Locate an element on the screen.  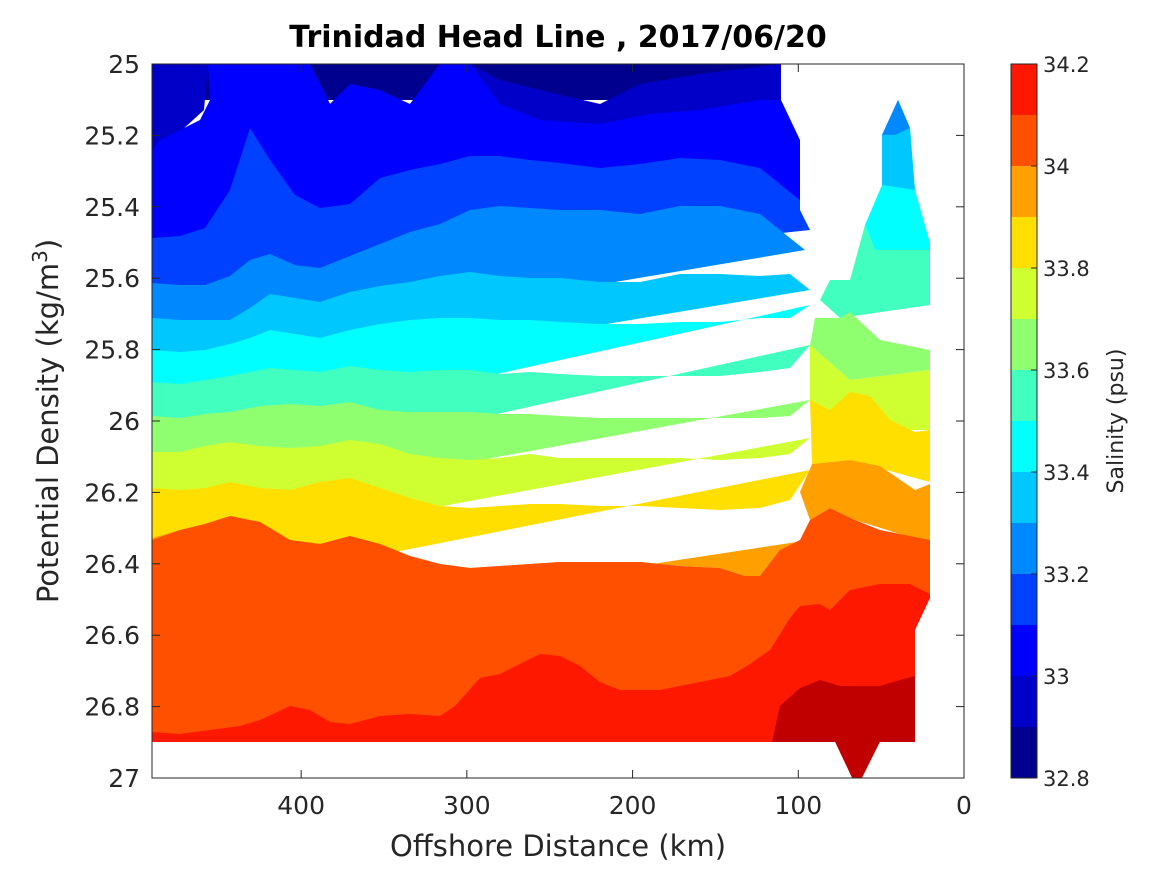
y-tick-label: 26.6 is located at coordinates (112, 635).